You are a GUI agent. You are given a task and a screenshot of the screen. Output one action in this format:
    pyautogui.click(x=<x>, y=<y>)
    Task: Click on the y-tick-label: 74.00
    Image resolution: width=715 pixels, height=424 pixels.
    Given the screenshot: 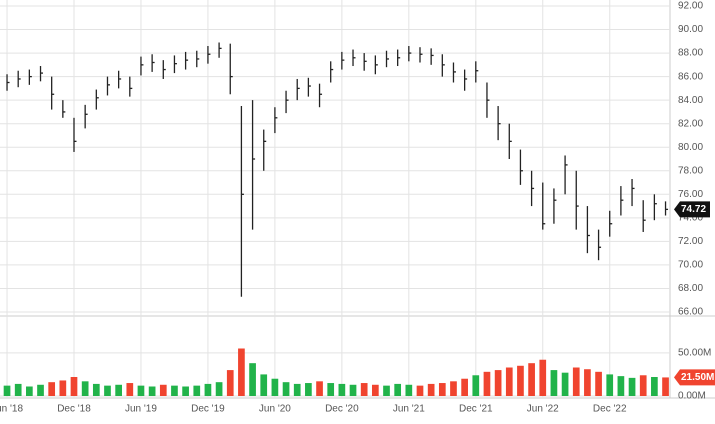 What is the action you would take?
    pyautogui.click(x=690, y=217)
    